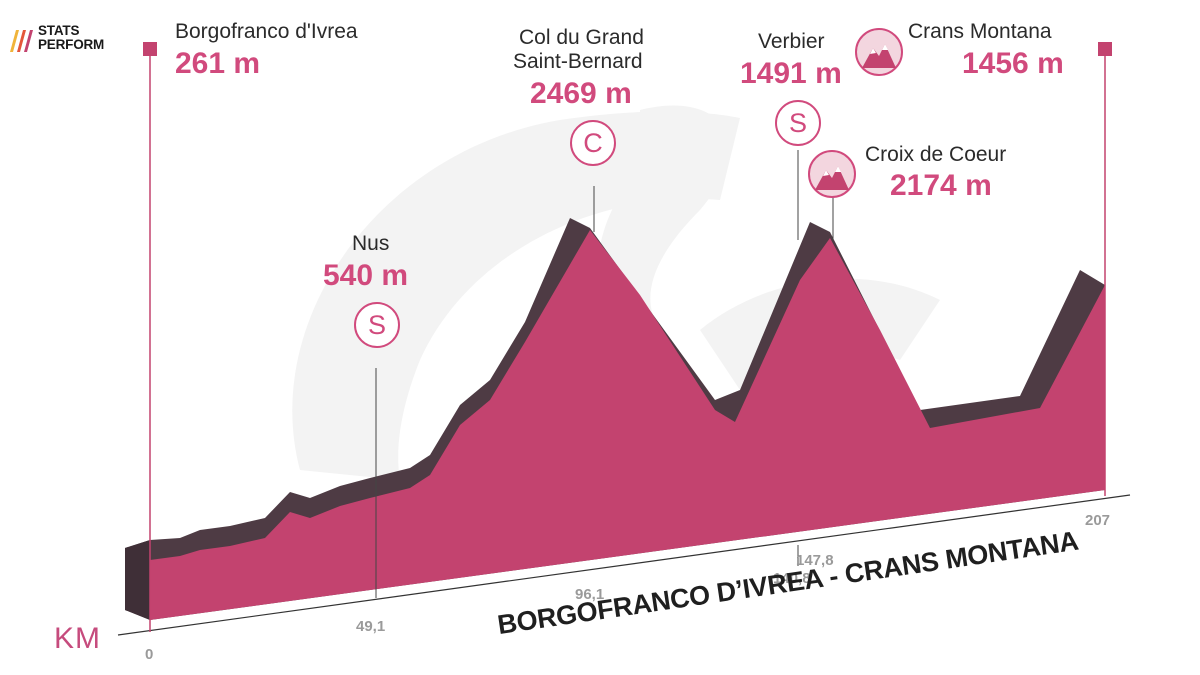 This screenshot has width=1200, height=675. I want to click on col-name-line2: Saint-Bernard, so click(578, 61).